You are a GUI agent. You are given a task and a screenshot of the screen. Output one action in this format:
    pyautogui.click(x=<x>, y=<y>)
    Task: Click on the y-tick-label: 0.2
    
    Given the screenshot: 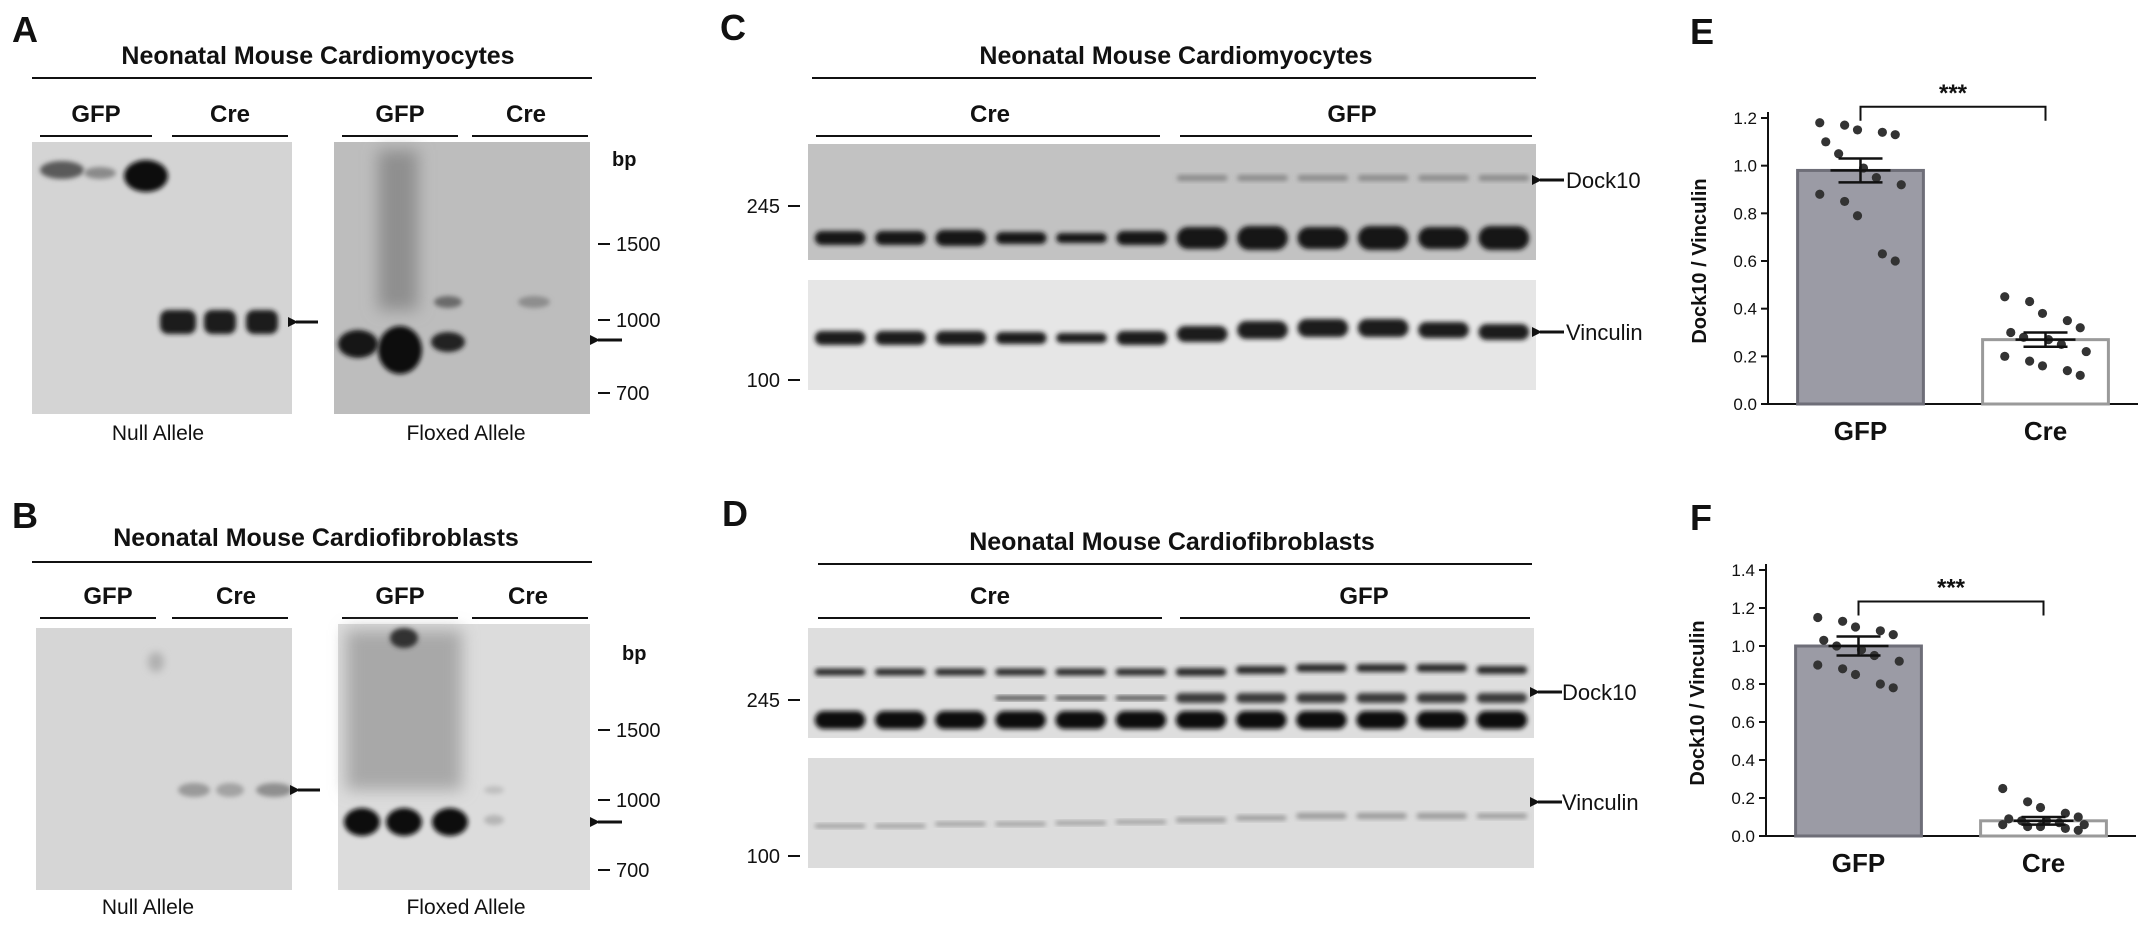 What is the action you would take?
    pyautogui.click(x=1745, y=356)
    